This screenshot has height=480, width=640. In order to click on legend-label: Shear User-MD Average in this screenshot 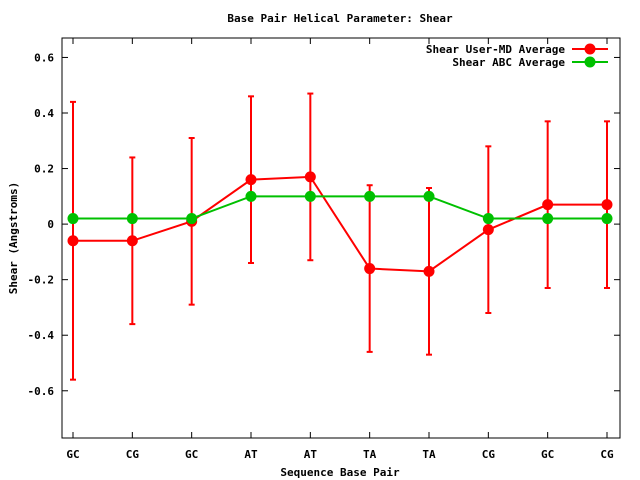, I will do `click(495, 49)`.